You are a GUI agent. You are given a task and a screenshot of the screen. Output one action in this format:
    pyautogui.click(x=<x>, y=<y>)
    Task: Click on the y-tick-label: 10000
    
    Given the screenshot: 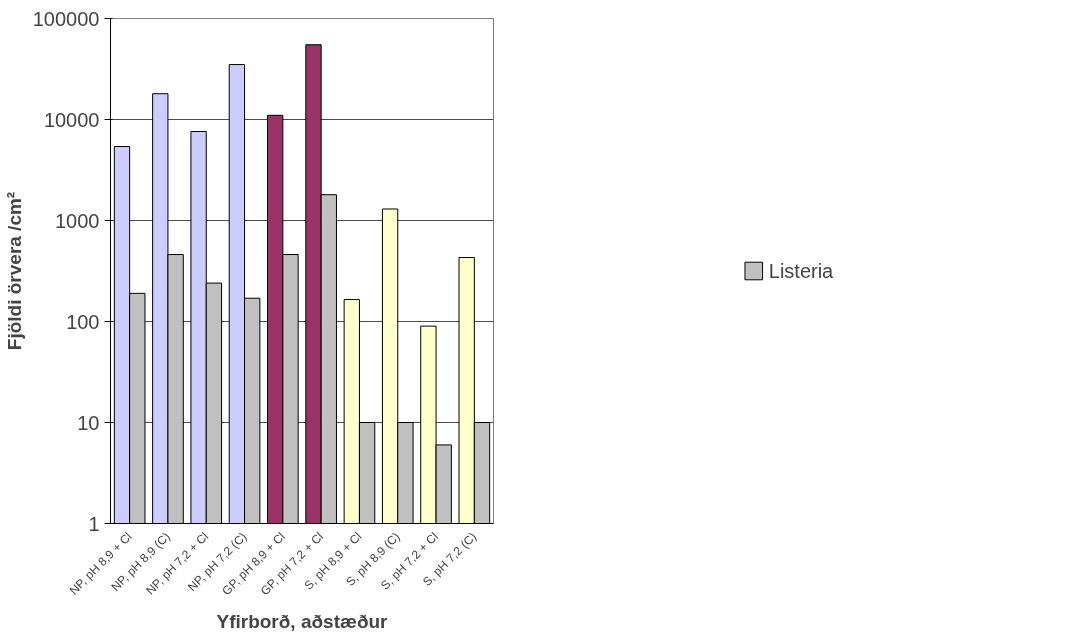 What is the action you would take?
    pyautogui.click(x=71, y=119)
    